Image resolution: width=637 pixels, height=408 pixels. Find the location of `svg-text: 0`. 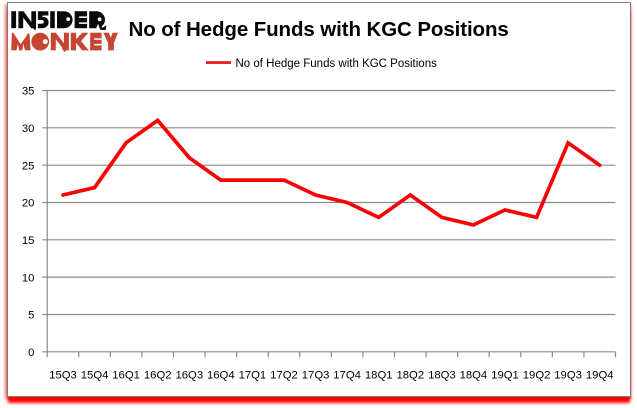

svg-text: 0 is located at coordinates (31, 353).